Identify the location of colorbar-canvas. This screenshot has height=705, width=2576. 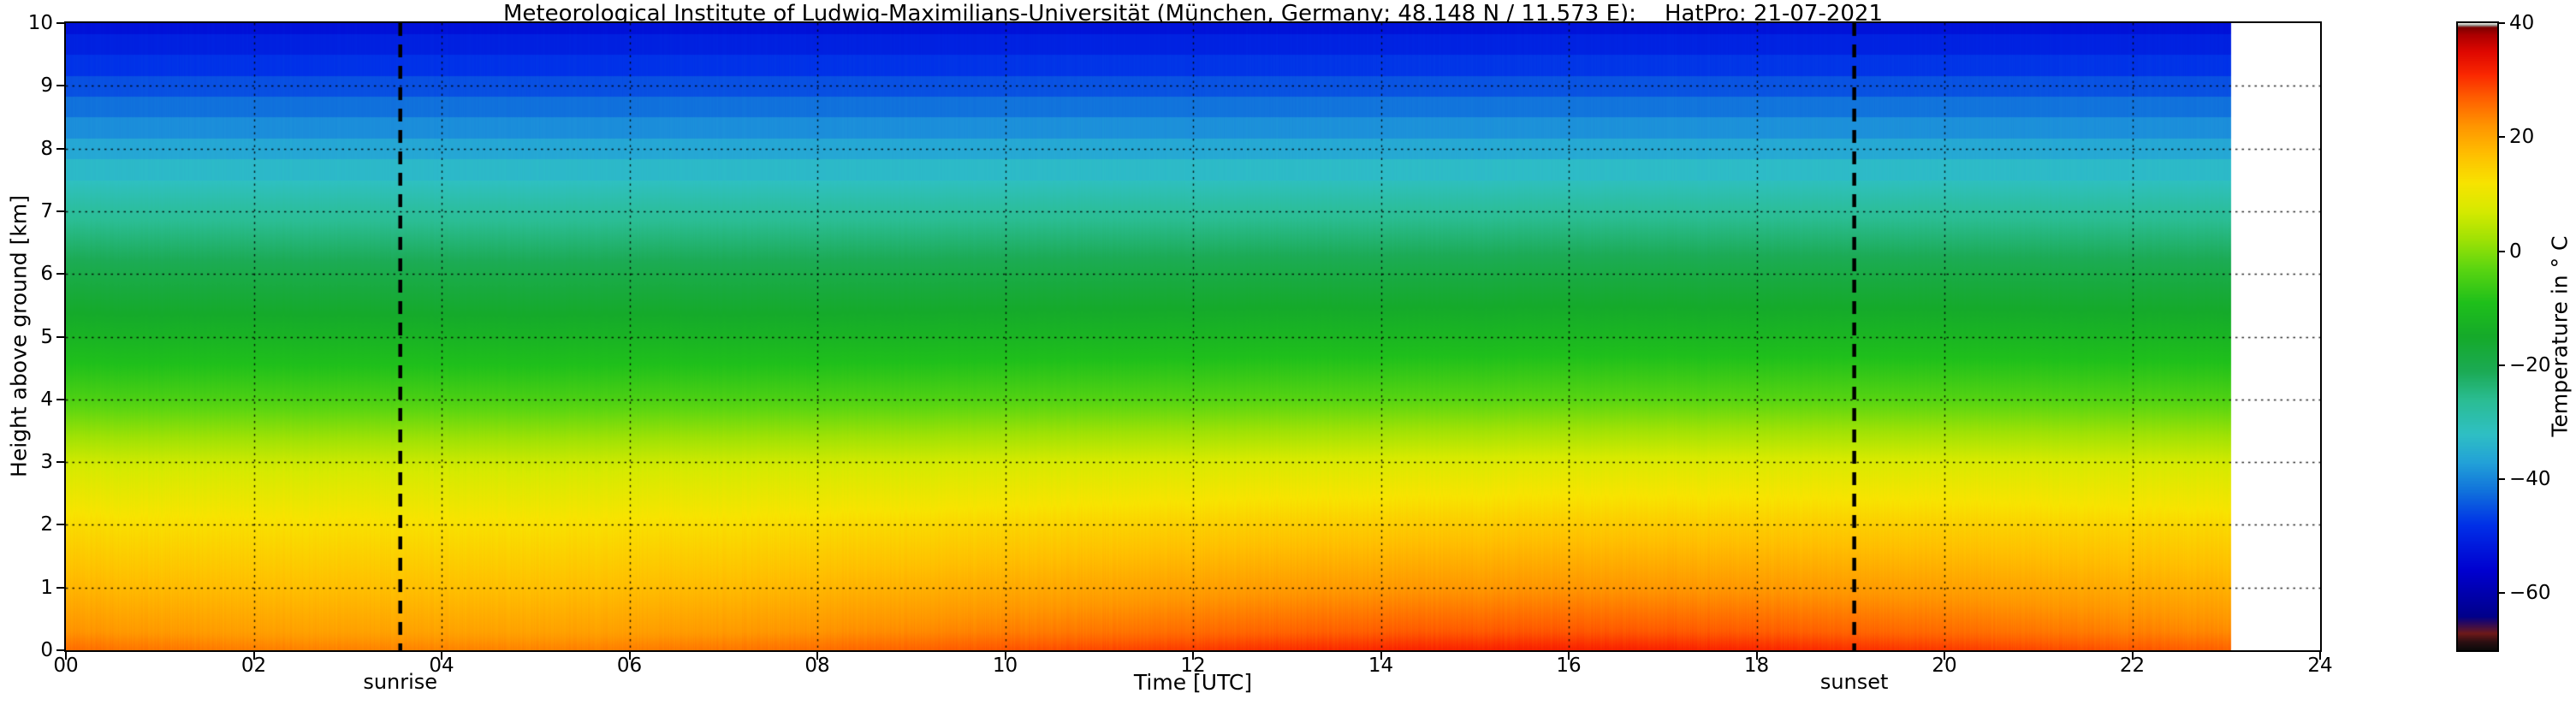
(2477, 336).